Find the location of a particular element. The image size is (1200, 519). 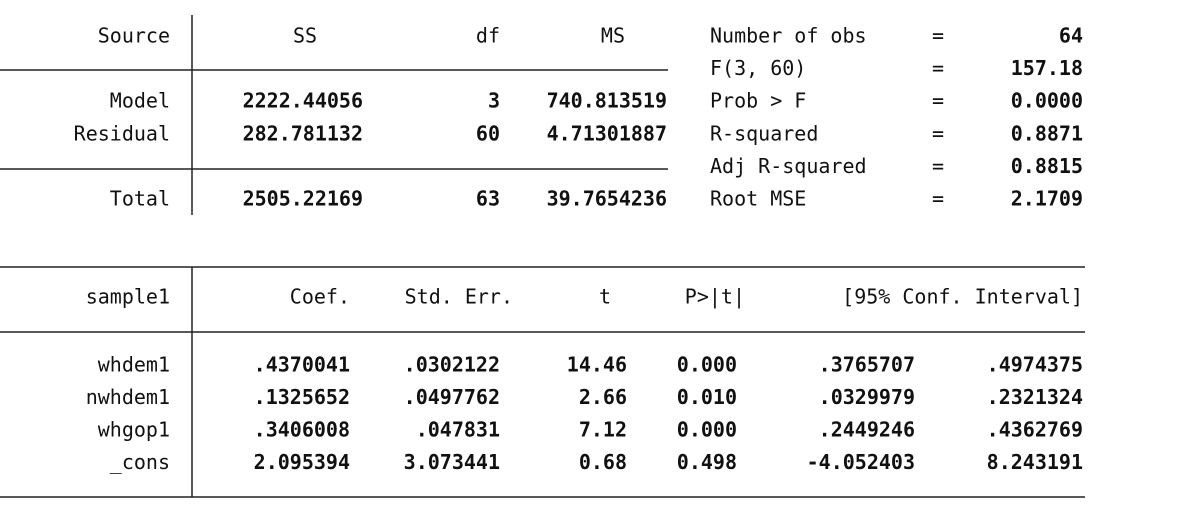

stat-label: F(3, 60) is located at coordinates (758, 68).